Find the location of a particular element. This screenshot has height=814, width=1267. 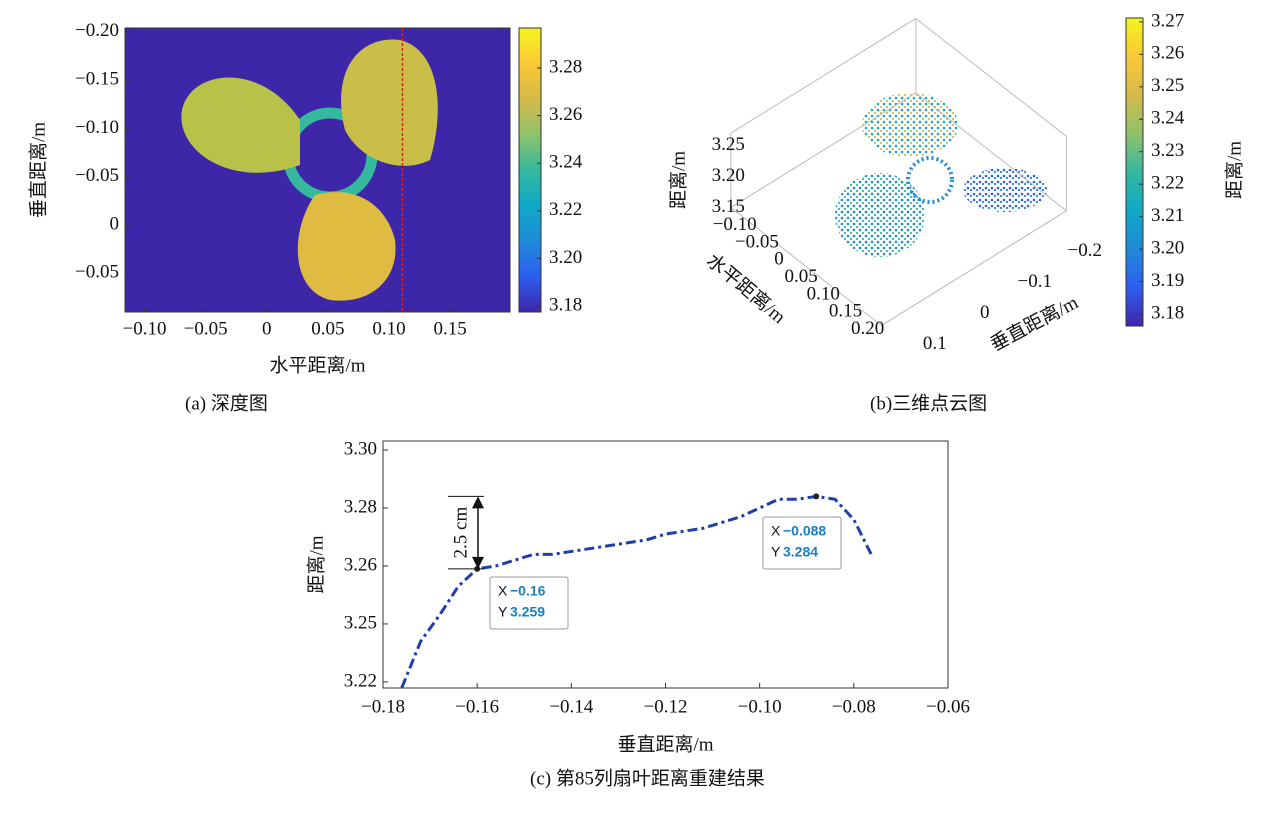

y-tick-label: 3.26 is located at coordinates (360, 564).